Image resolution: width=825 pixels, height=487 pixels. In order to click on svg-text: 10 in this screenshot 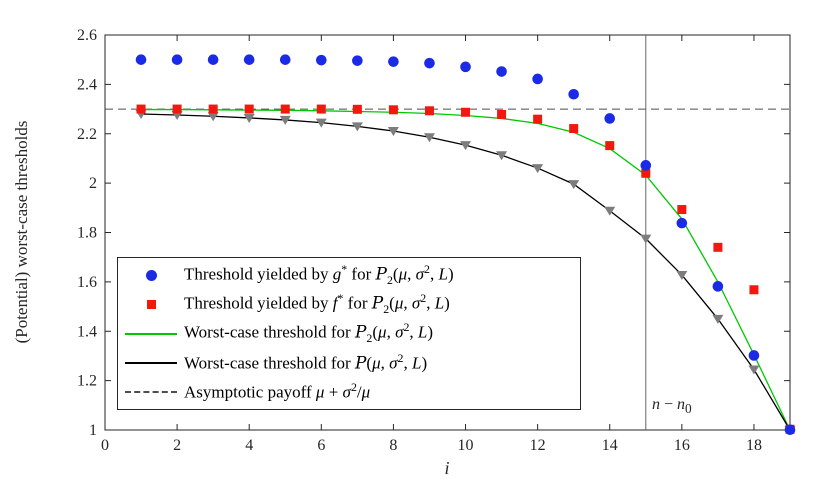, I will do `click(466, 445)`.